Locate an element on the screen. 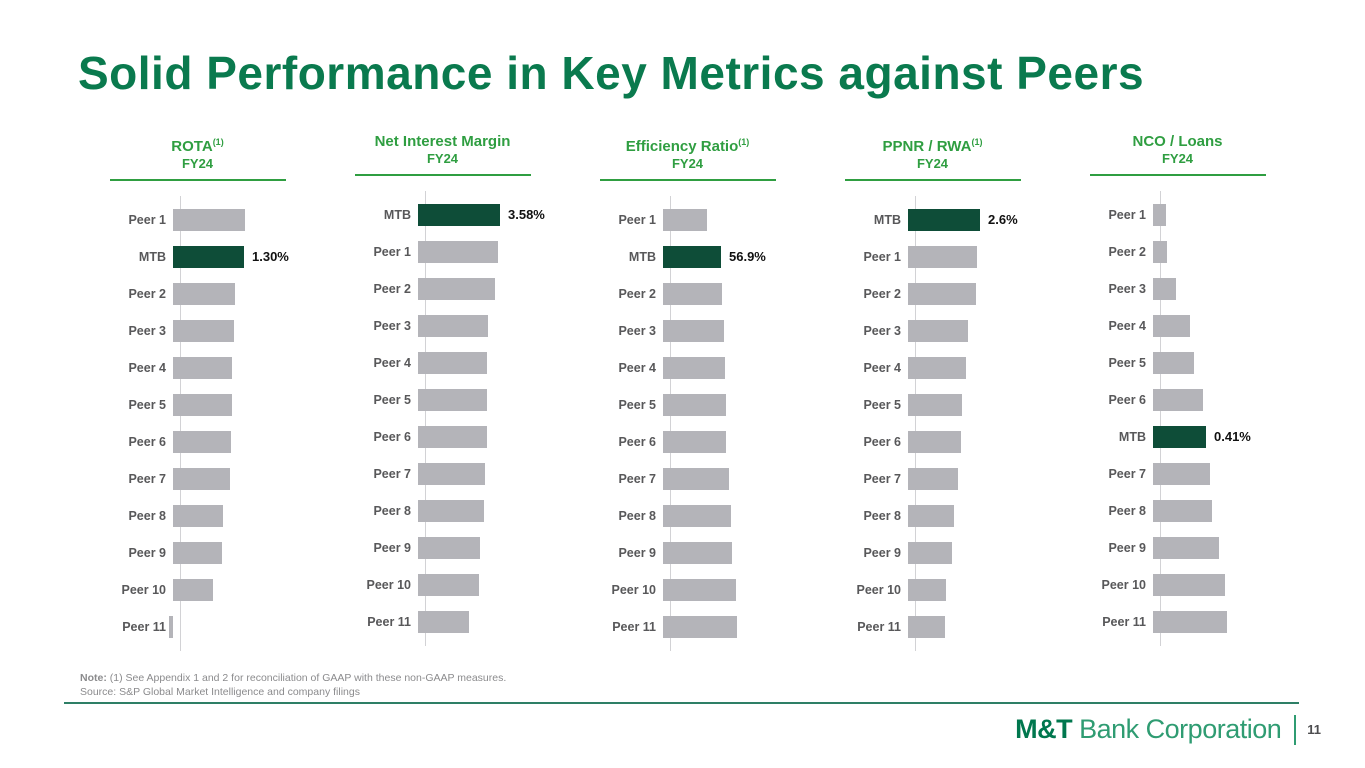 Image resolution: width=1365 pixels, height=768 pixels. chart-title: Net Interest Margin is located at coordinates (442, 141).